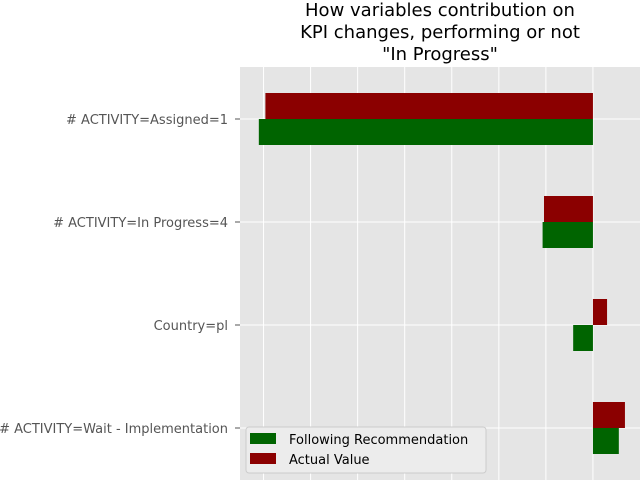 Image resolution: width=640 pixels, height=480 pixels. I want to click on chart-title-line: KPI changes, performing or not, so click(440, 32).